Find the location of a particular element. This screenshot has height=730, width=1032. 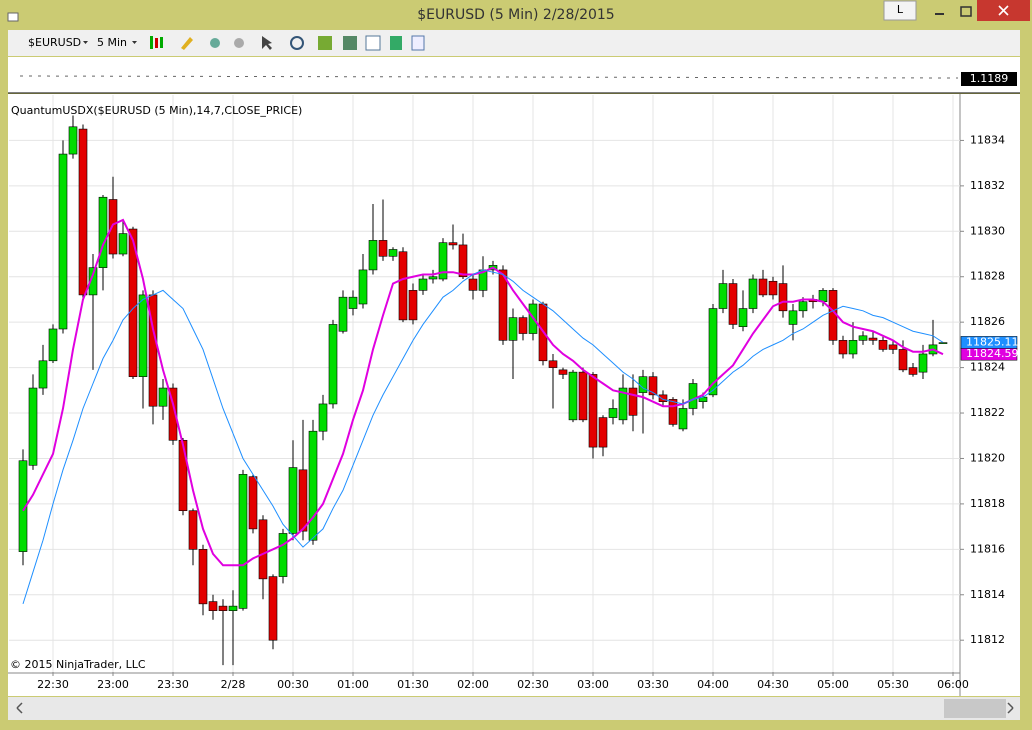

toolbar is located at coordinates (514, 43).